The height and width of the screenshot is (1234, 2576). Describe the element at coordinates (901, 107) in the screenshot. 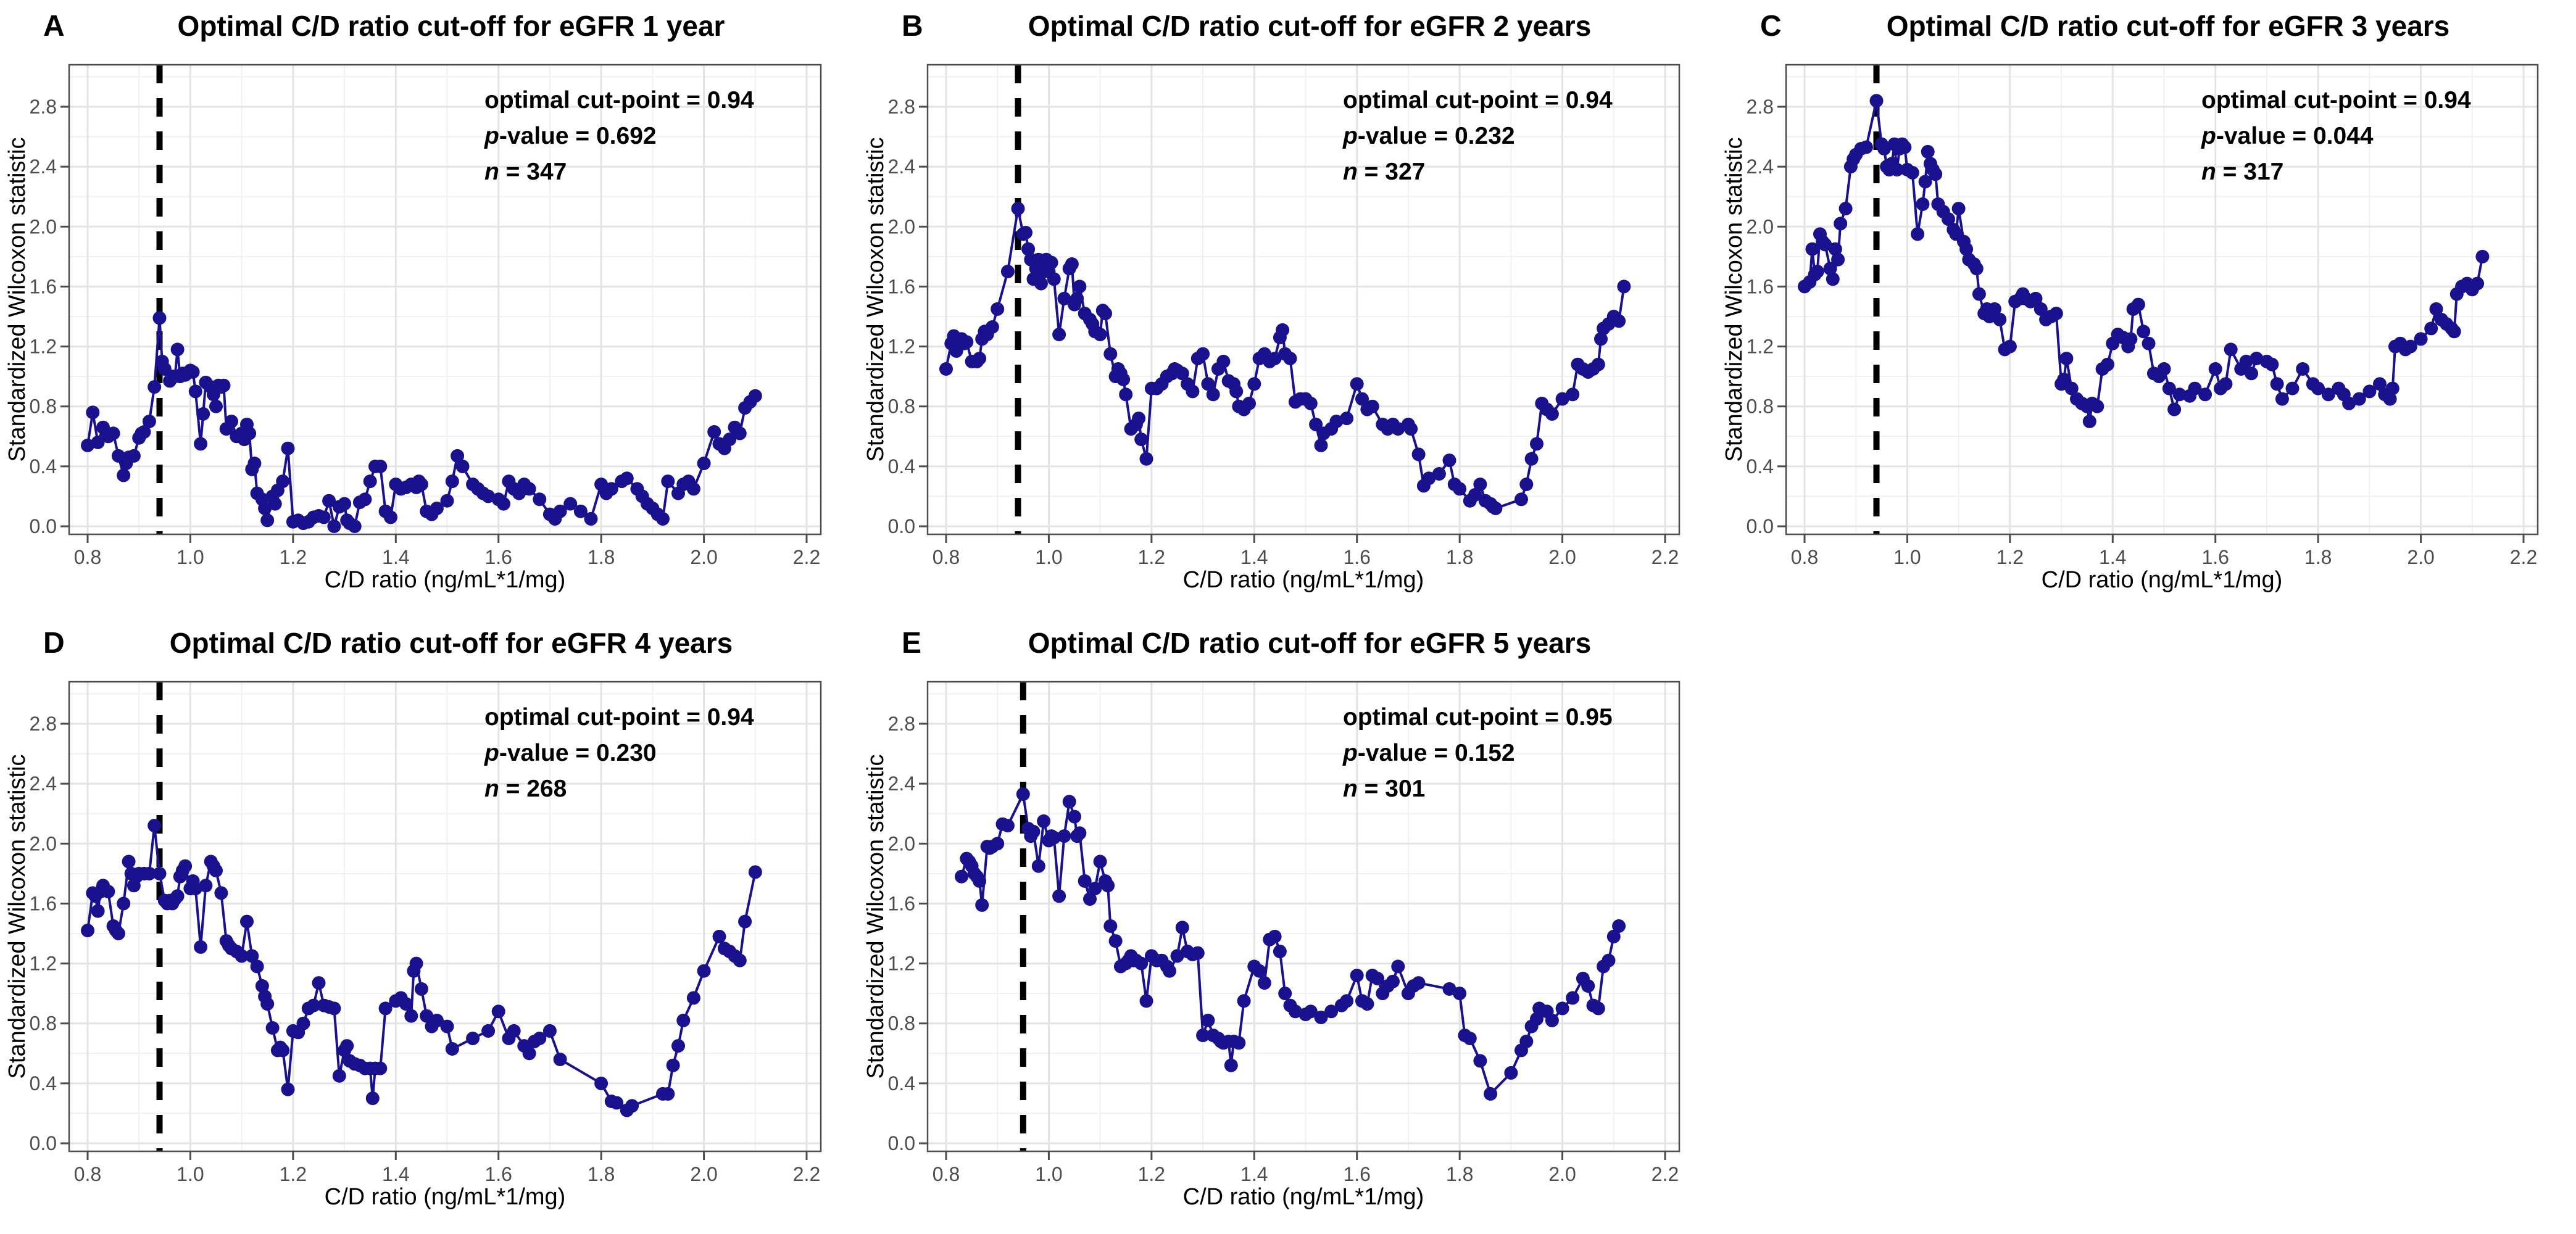

I see `y-tick-label: 2.8` at that location.